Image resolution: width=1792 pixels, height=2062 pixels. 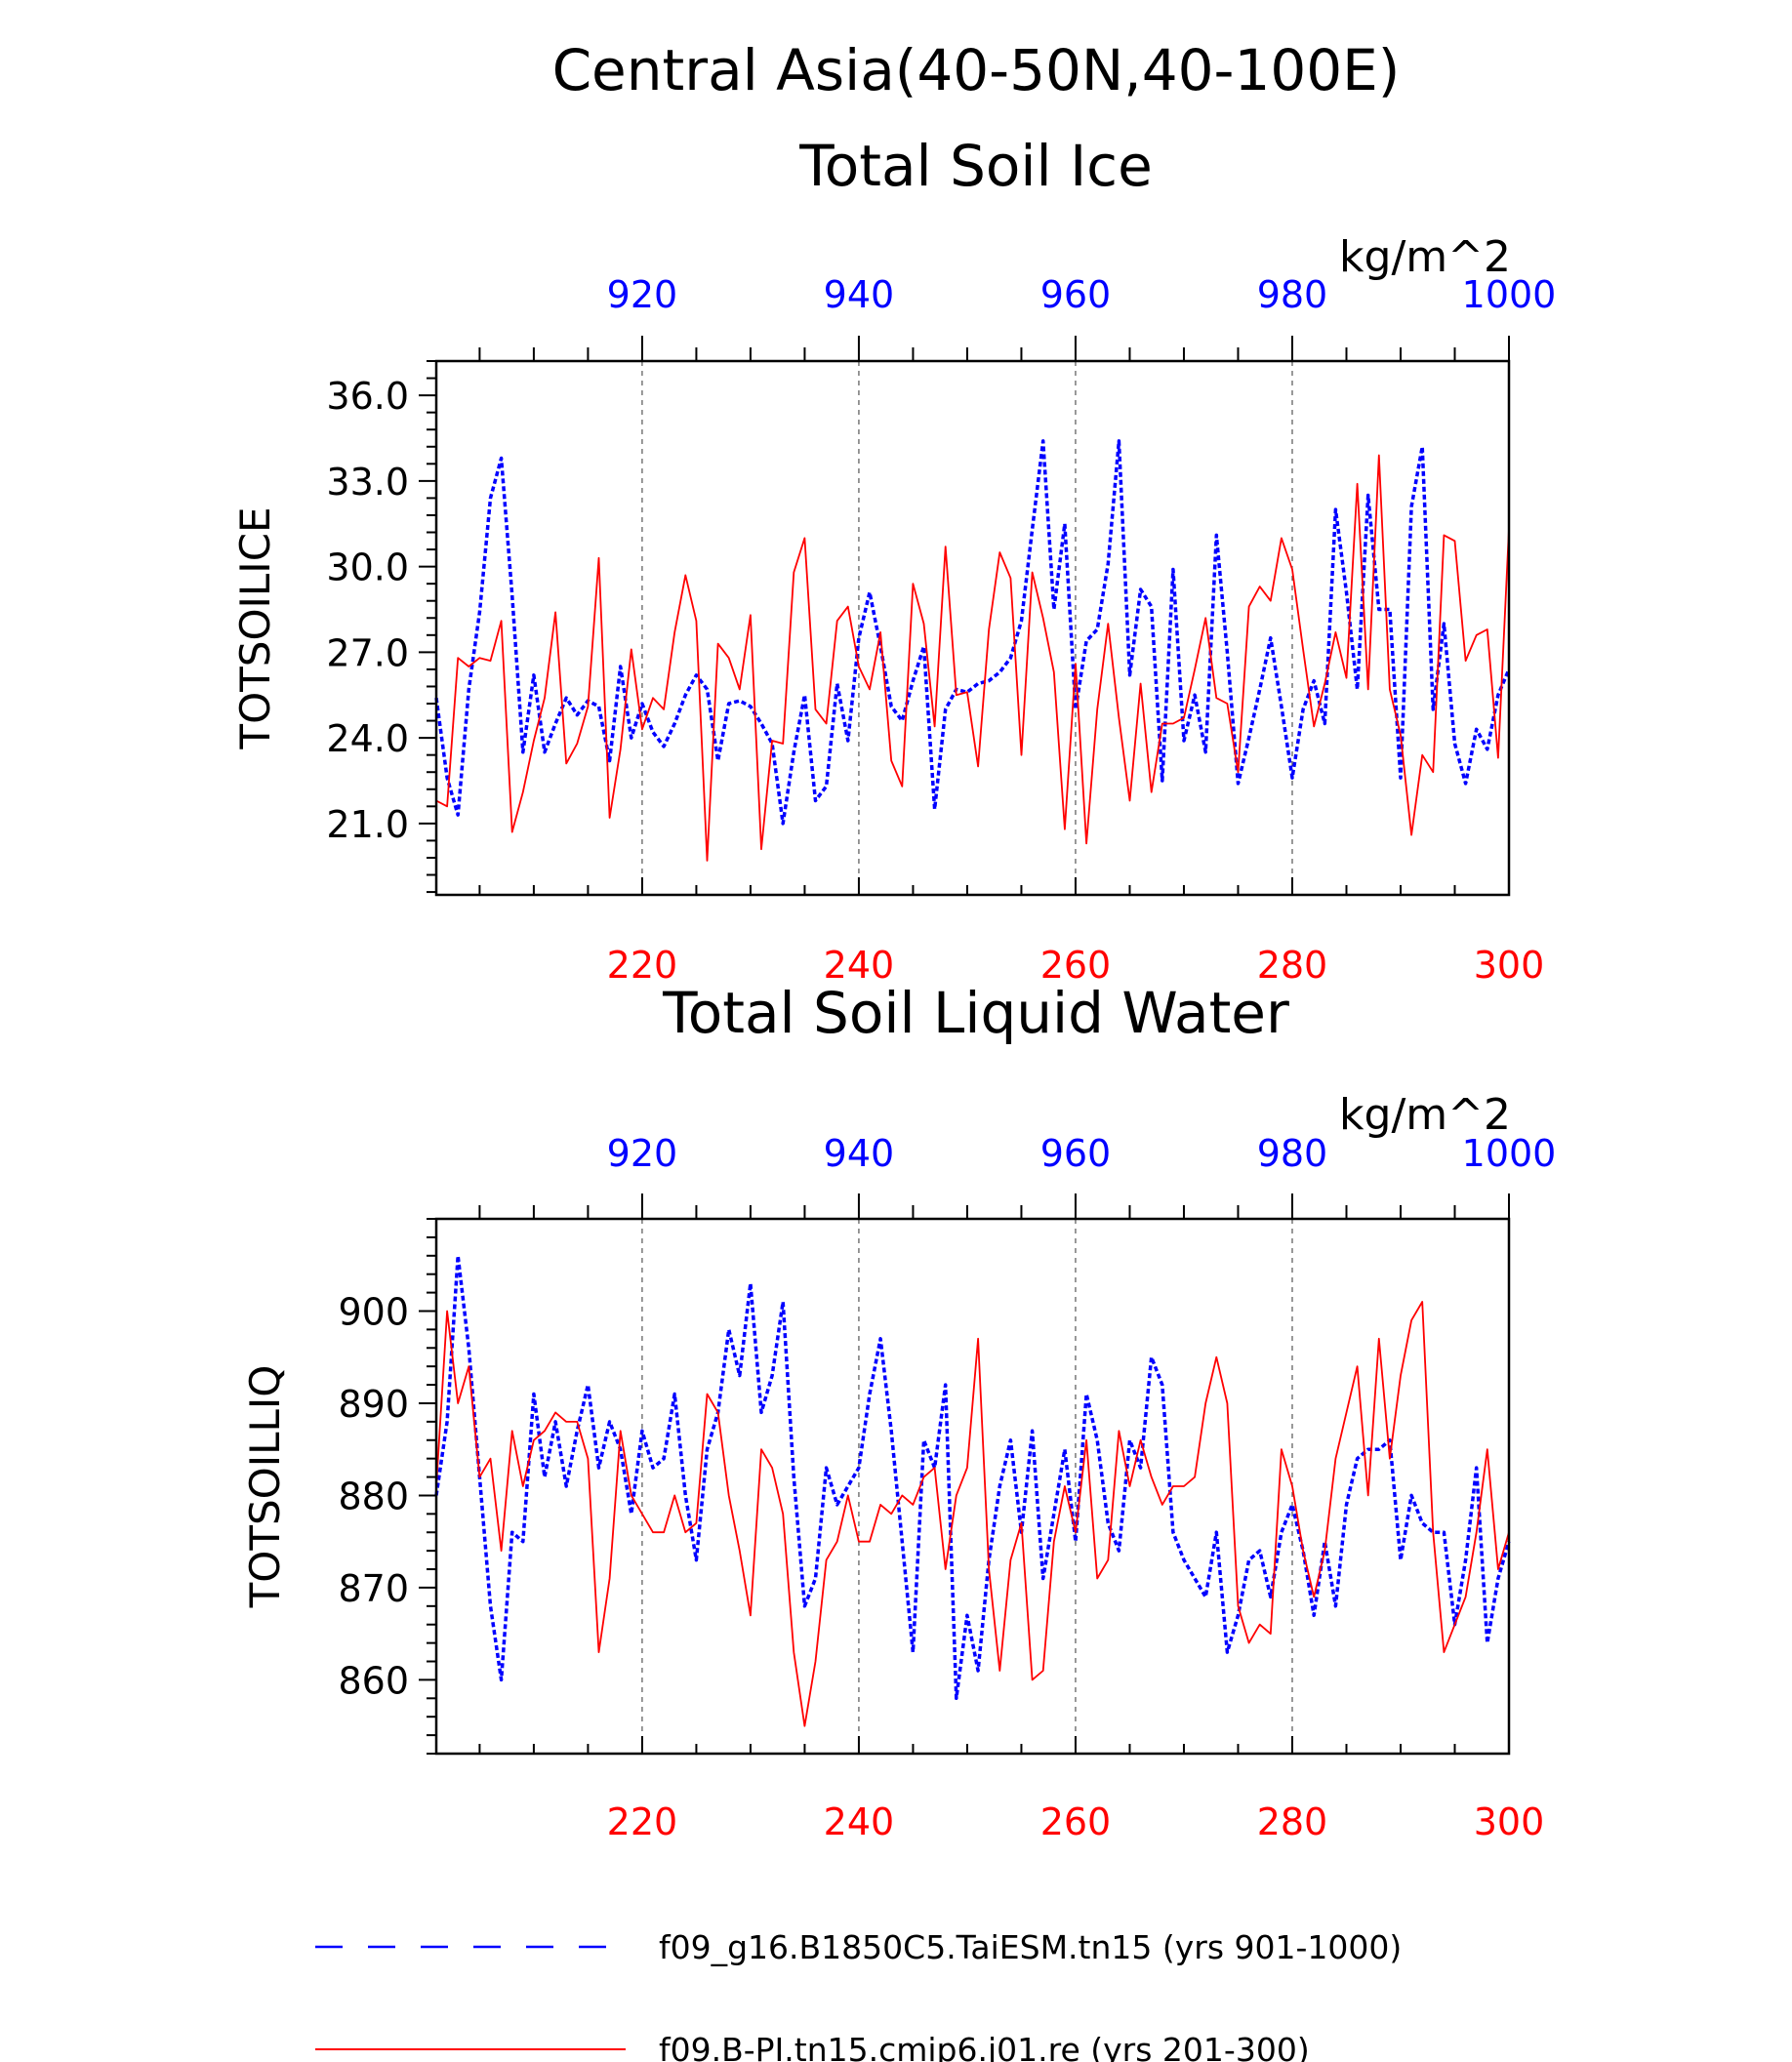 What do you see at coordinates (265, 1487) in the screenshot?
I see `y-axis-label: TOTSOILLIQ` at bounding box center [265, 1487].